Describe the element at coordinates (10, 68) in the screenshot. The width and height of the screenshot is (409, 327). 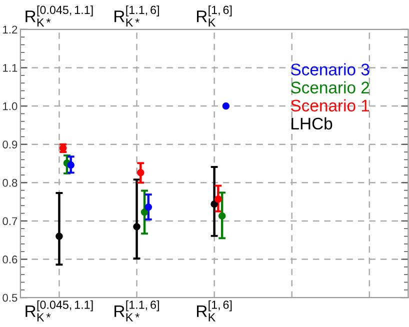
I see `y-tick-label: 1.1` at that location.